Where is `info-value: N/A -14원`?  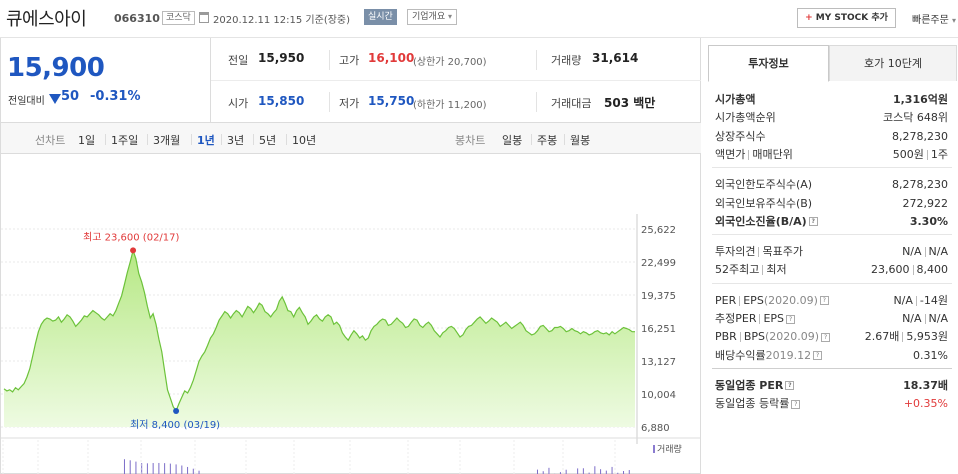
info-value: N/A -14원 is located at coordinates (920, 301).